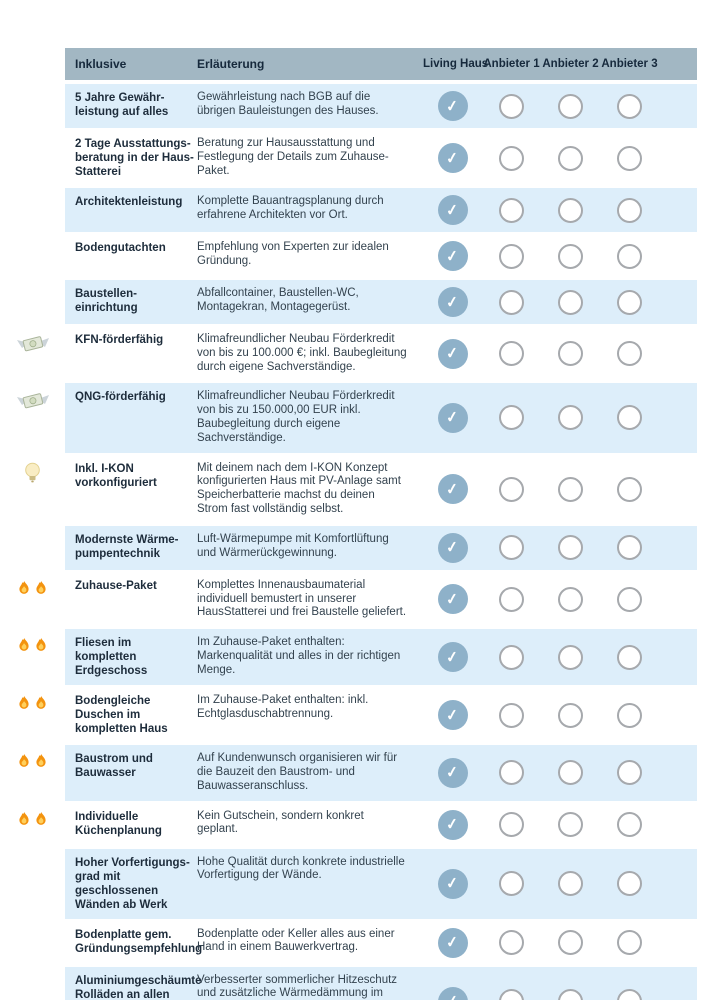 The height and width of the screenshot is (1000, 701). What do you see at coordinates (106, 301) in the screenshot?
I see `feature-title: Baustellen- einrichtung` at bounding box center [106, 301].